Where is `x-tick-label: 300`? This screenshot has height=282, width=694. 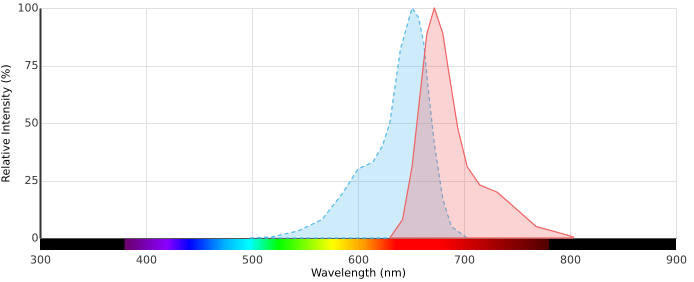
x-tick-label: 300 is located at coordinates (40, 260).